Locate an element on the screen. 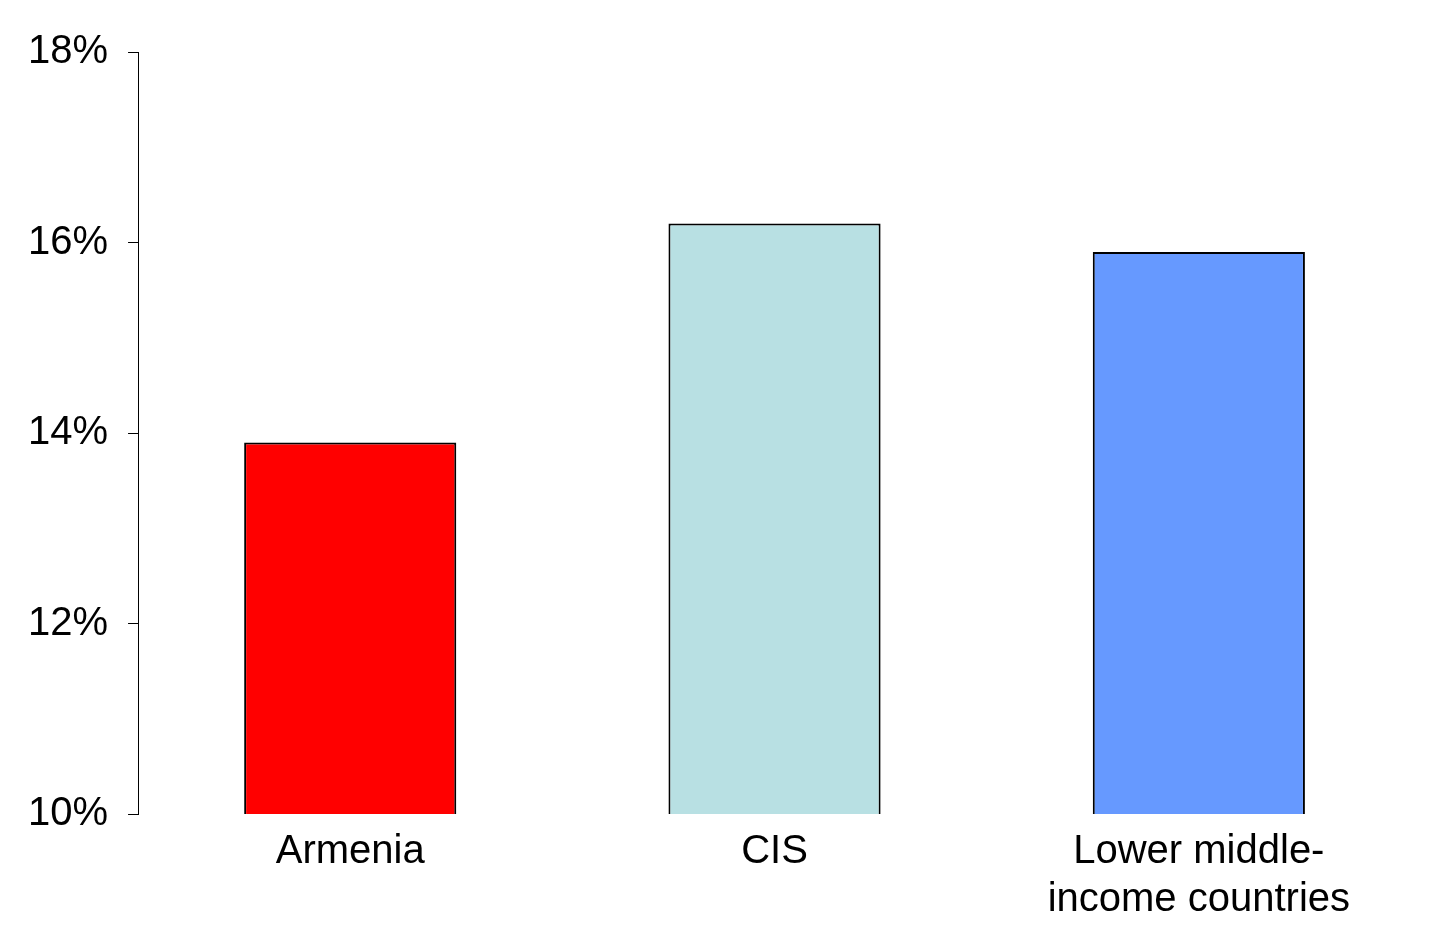 The height and width of the screenshot is (946, 1429). x-tick-label: Lower middle-income countries is located at coordinates (1199, 873).